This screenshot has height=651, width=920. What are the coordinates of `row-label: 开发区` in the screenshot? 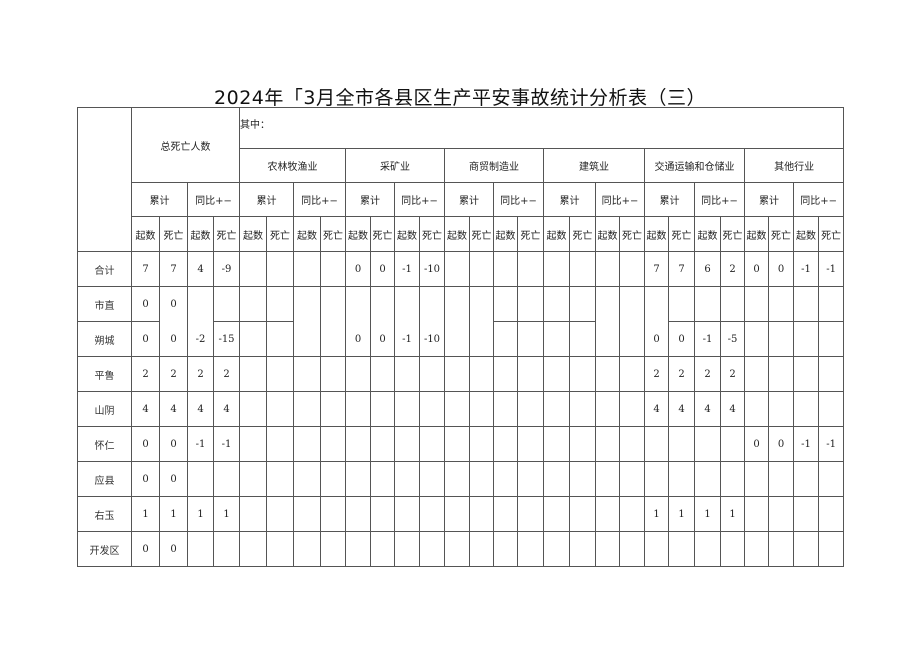 It's located at (104, 549).